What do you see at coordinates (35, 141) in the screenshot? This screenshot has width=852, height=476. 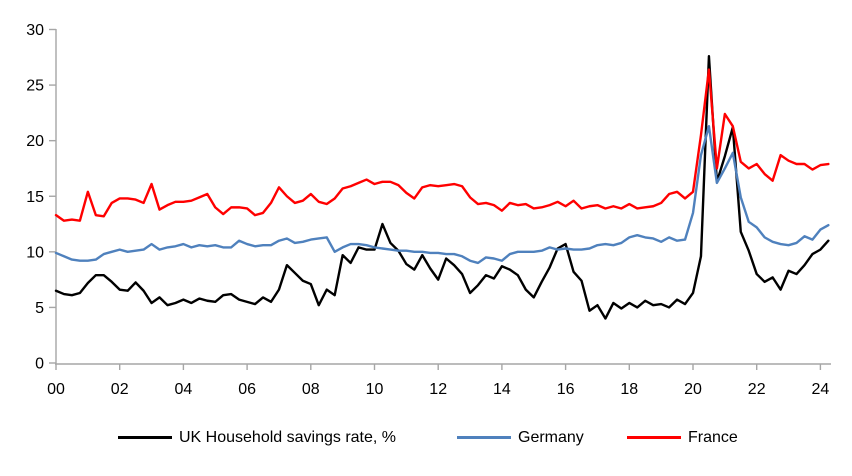 I see `y-tick-label: 20` at bounding box center [35, 141].